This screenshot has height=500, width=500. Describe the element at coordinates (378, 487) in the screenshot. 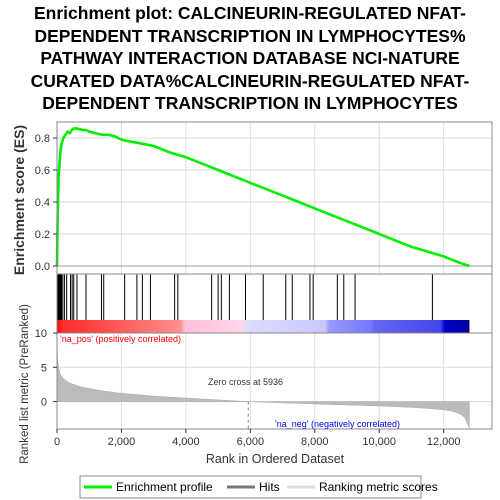

I see `legend-metric-label: Ranking metric scores` at that location.